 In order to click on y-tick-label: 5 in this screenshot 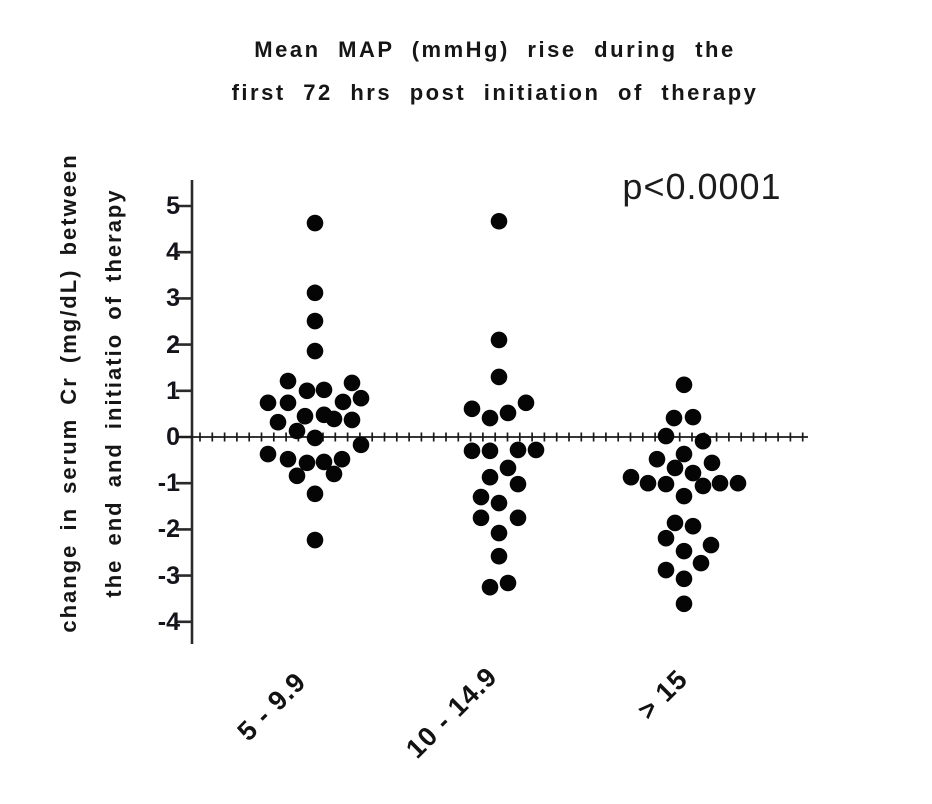, I will do `click(173, 206)`.